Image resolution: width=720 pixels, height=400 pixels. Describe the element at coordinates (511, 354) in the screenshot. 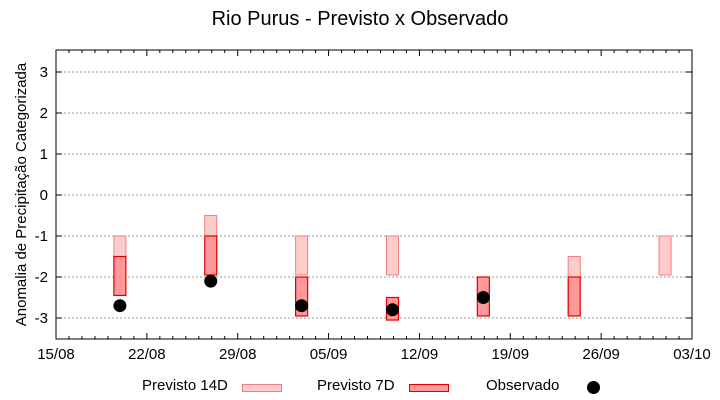

I see `svg-text: 19/09` at that location.